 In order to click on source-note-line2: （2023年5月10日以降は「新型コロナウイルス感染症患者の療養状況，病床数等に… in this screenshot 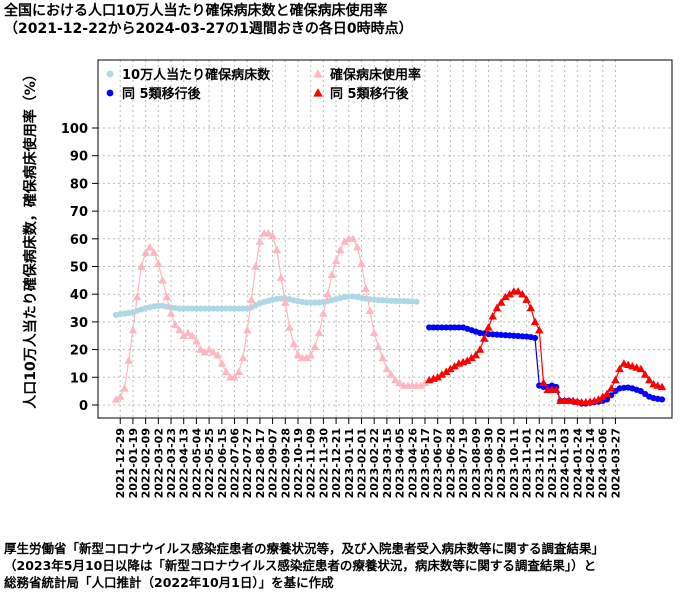, I will do `click(300, 565)`.